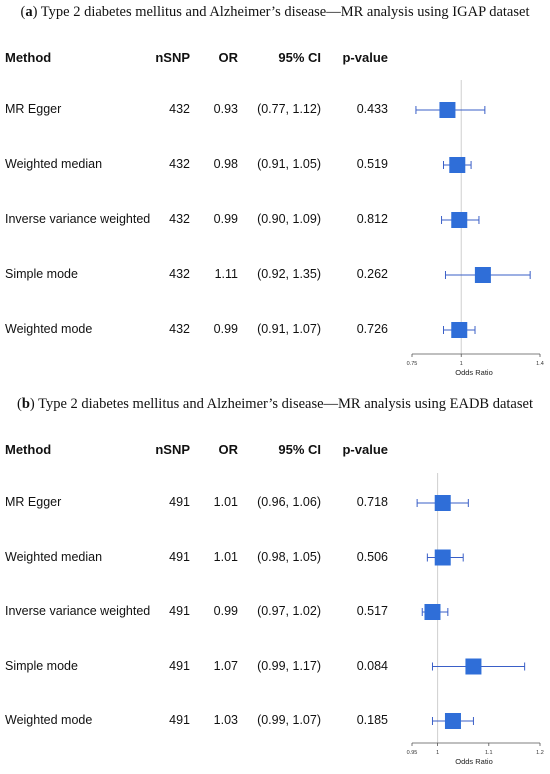 The height and width of the screenshot is (774, 550). Describe the element at coordinates (540, 364) in the screenshot. I see `panel-a-x-tick-label: 1.4` at that location.